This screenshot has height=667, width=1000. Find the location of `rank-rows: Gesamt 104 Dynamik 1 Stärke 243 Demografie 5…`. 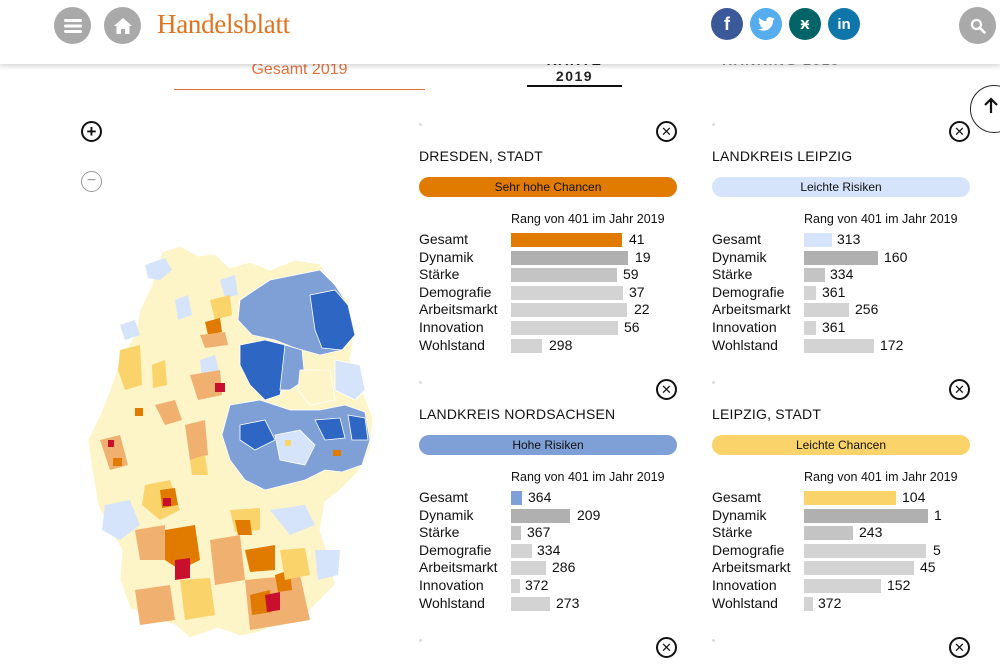

rank-rows: Gesamt 104 Dynamik 1 Stärke 243 Demografie 5… is located at coordinates (842, 550).